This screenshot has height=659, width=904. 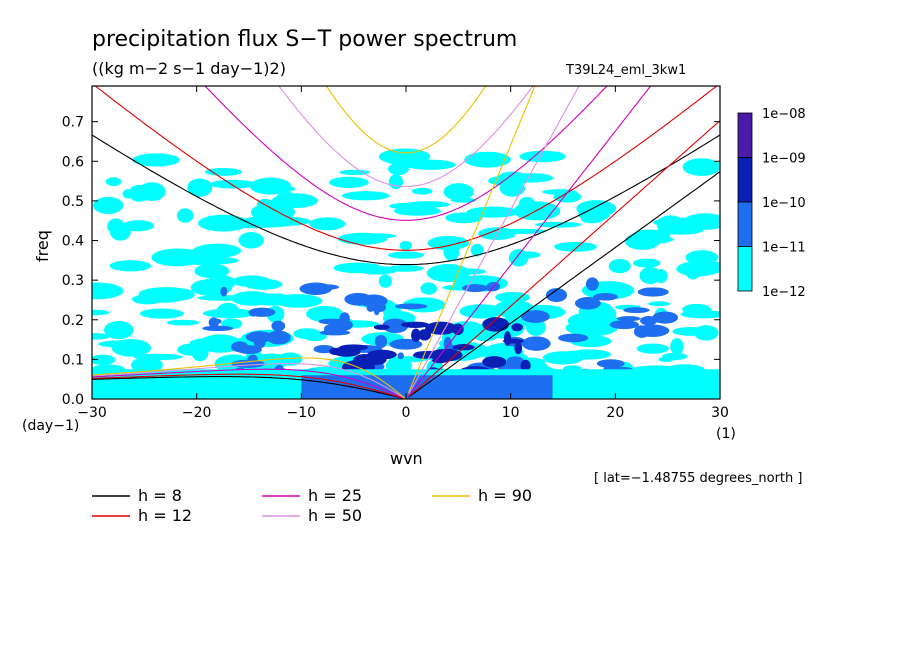 I want to click on kelvin-curve-h12, so click(x=564, y=259).